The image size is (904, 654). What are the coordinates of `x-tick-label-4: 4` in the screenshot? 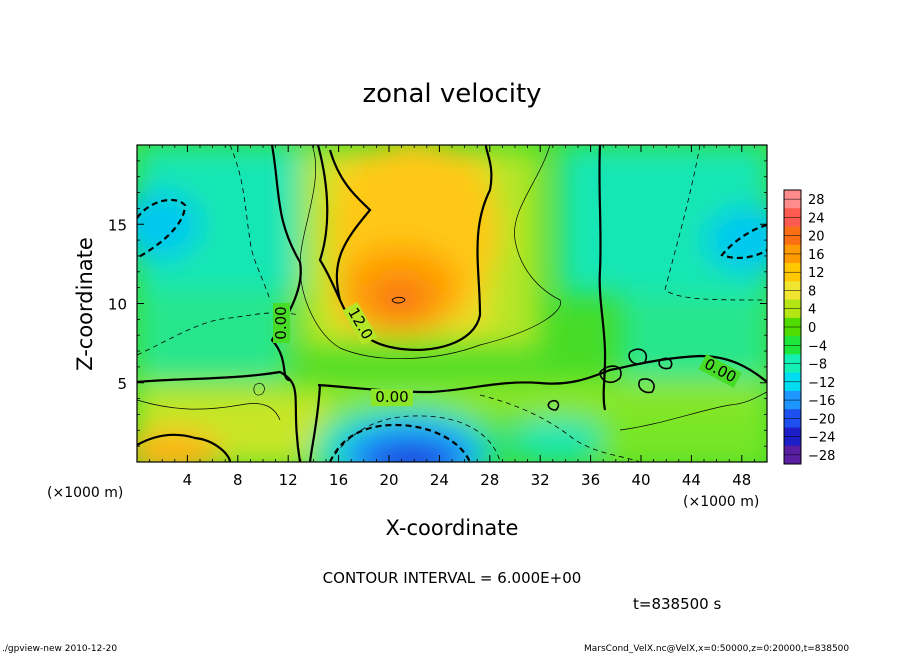 It's located at (188, 480).